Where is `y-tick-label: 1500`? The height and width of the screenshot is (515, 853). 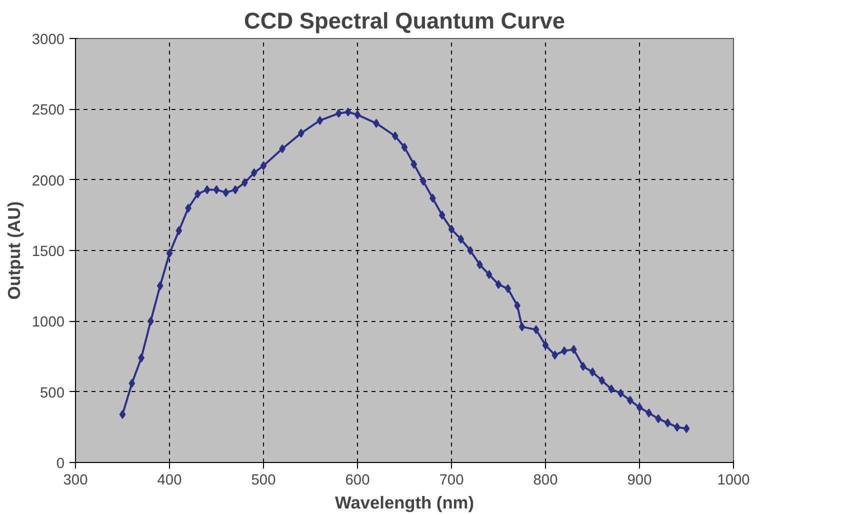 y-tick-label: 1500 is located at coordinates (48, 252).